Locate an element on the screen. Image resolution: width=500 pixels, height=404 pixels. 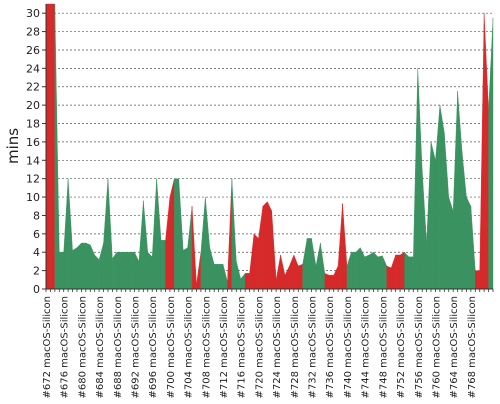
x-tick-label: #680 macOS-Silicon is located at coordinates (82, 347).